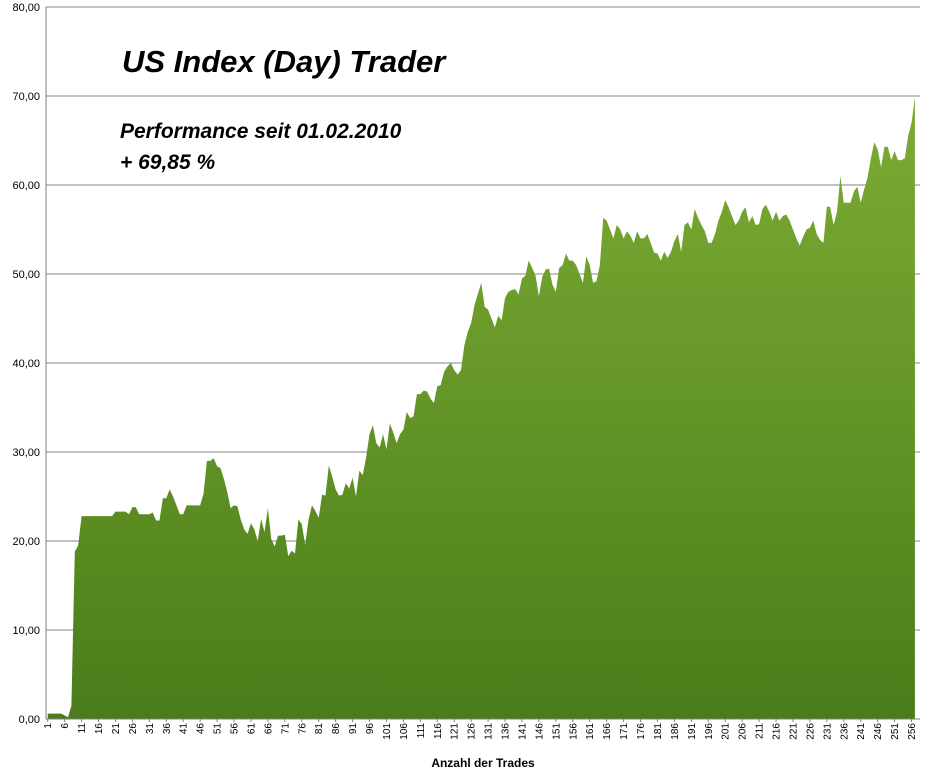  What do you see at coordinates (261, 131) in the screenshot?
I see `performance-since-label: Performance seit 01.02.2010` at bounding box center [261, 131].